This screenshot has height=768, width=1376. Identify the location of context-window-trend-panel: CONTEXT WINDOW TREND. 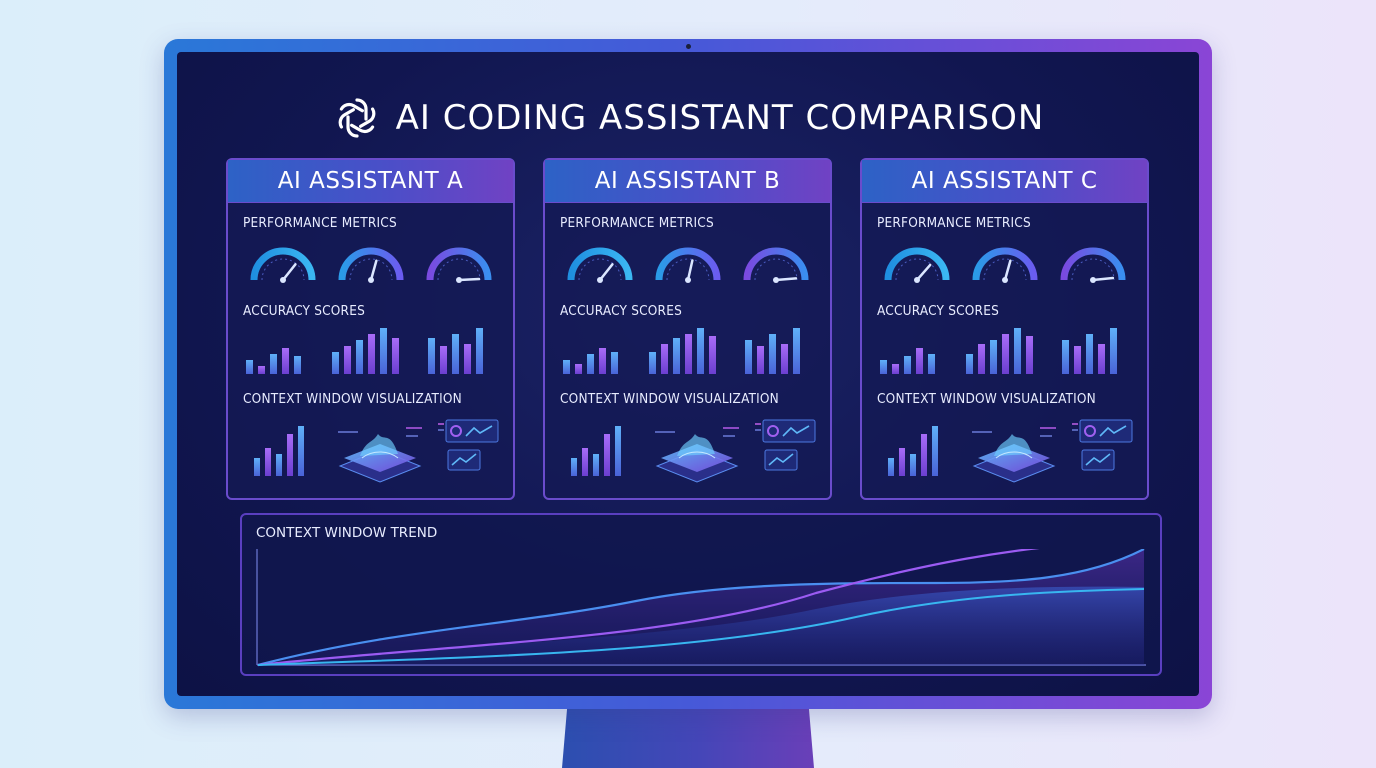
(701, 594).